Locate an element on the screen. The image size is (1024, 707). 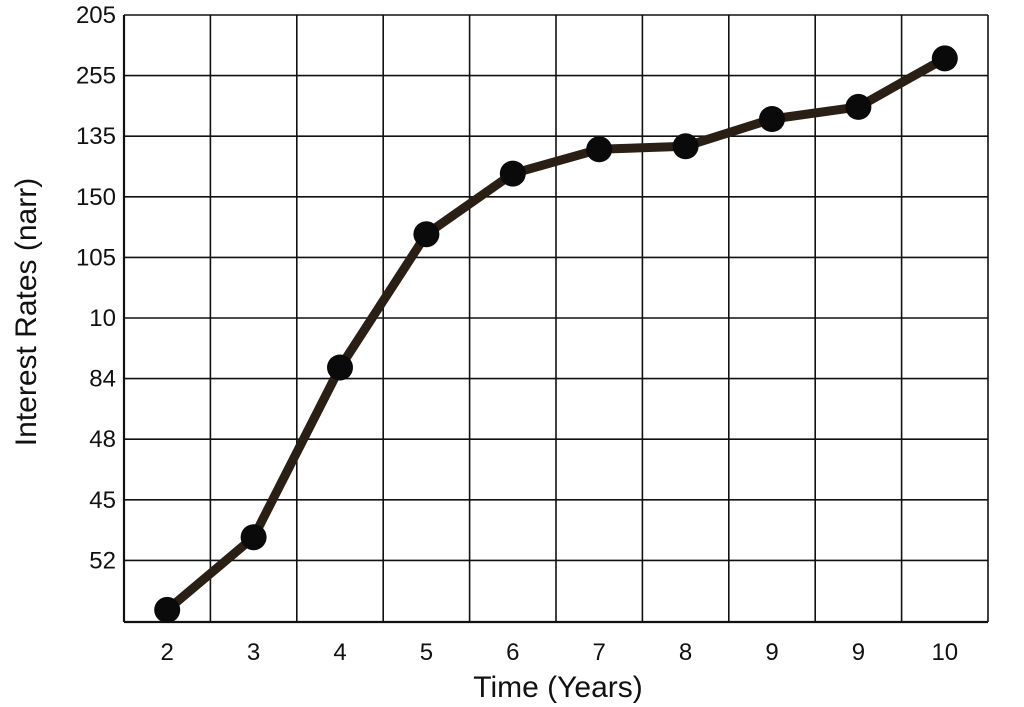
x-axis-title: Time (Years) is located at coordinates (557, 687).